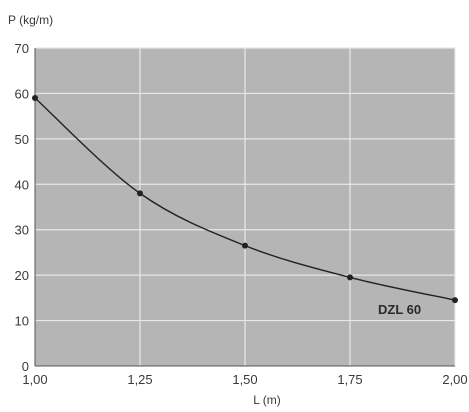 The image size is (469, 412). Describe the element at coordinates (22, 207) in the screenshot. I see `y-axis-ticks: 0 10 20 30 40 50 60 70` at that location.